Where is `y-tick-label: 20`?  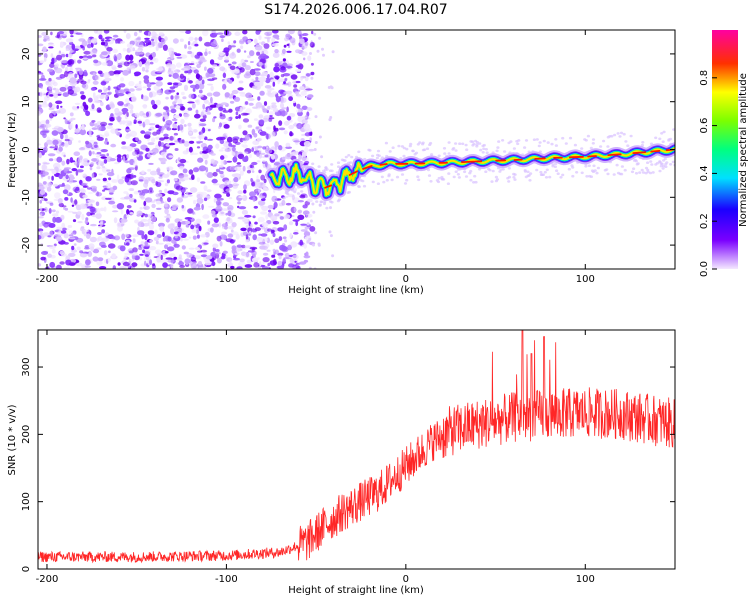 y-tick-label: 20 is located at coordinates (26, 54).